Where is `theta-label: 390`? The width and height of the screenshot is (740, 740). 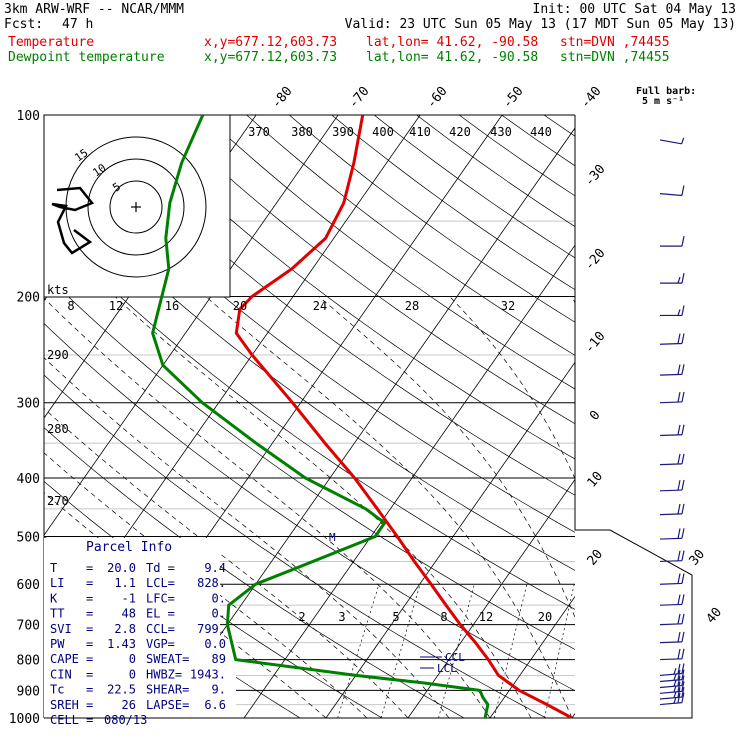 theta-label: 390 is located at coordinates (343, 132).